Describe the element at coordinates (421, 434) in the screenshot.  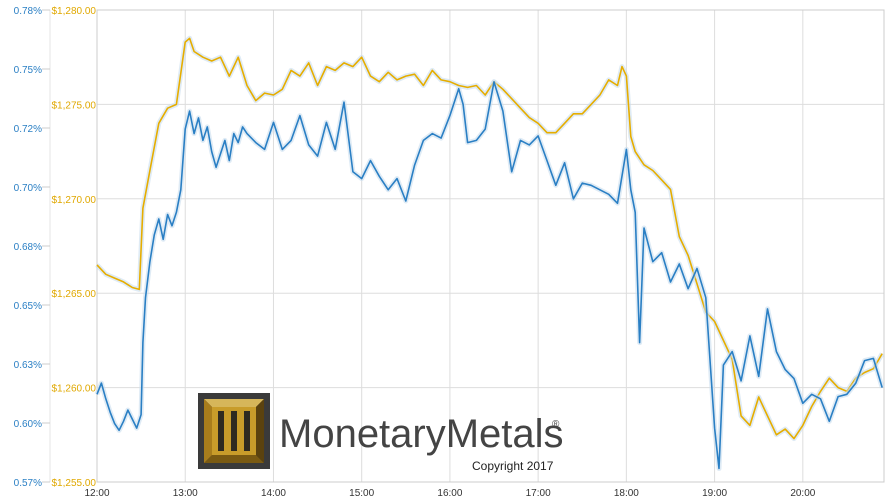
I see `logo-wordmark: MonetaryMetals` at that location.